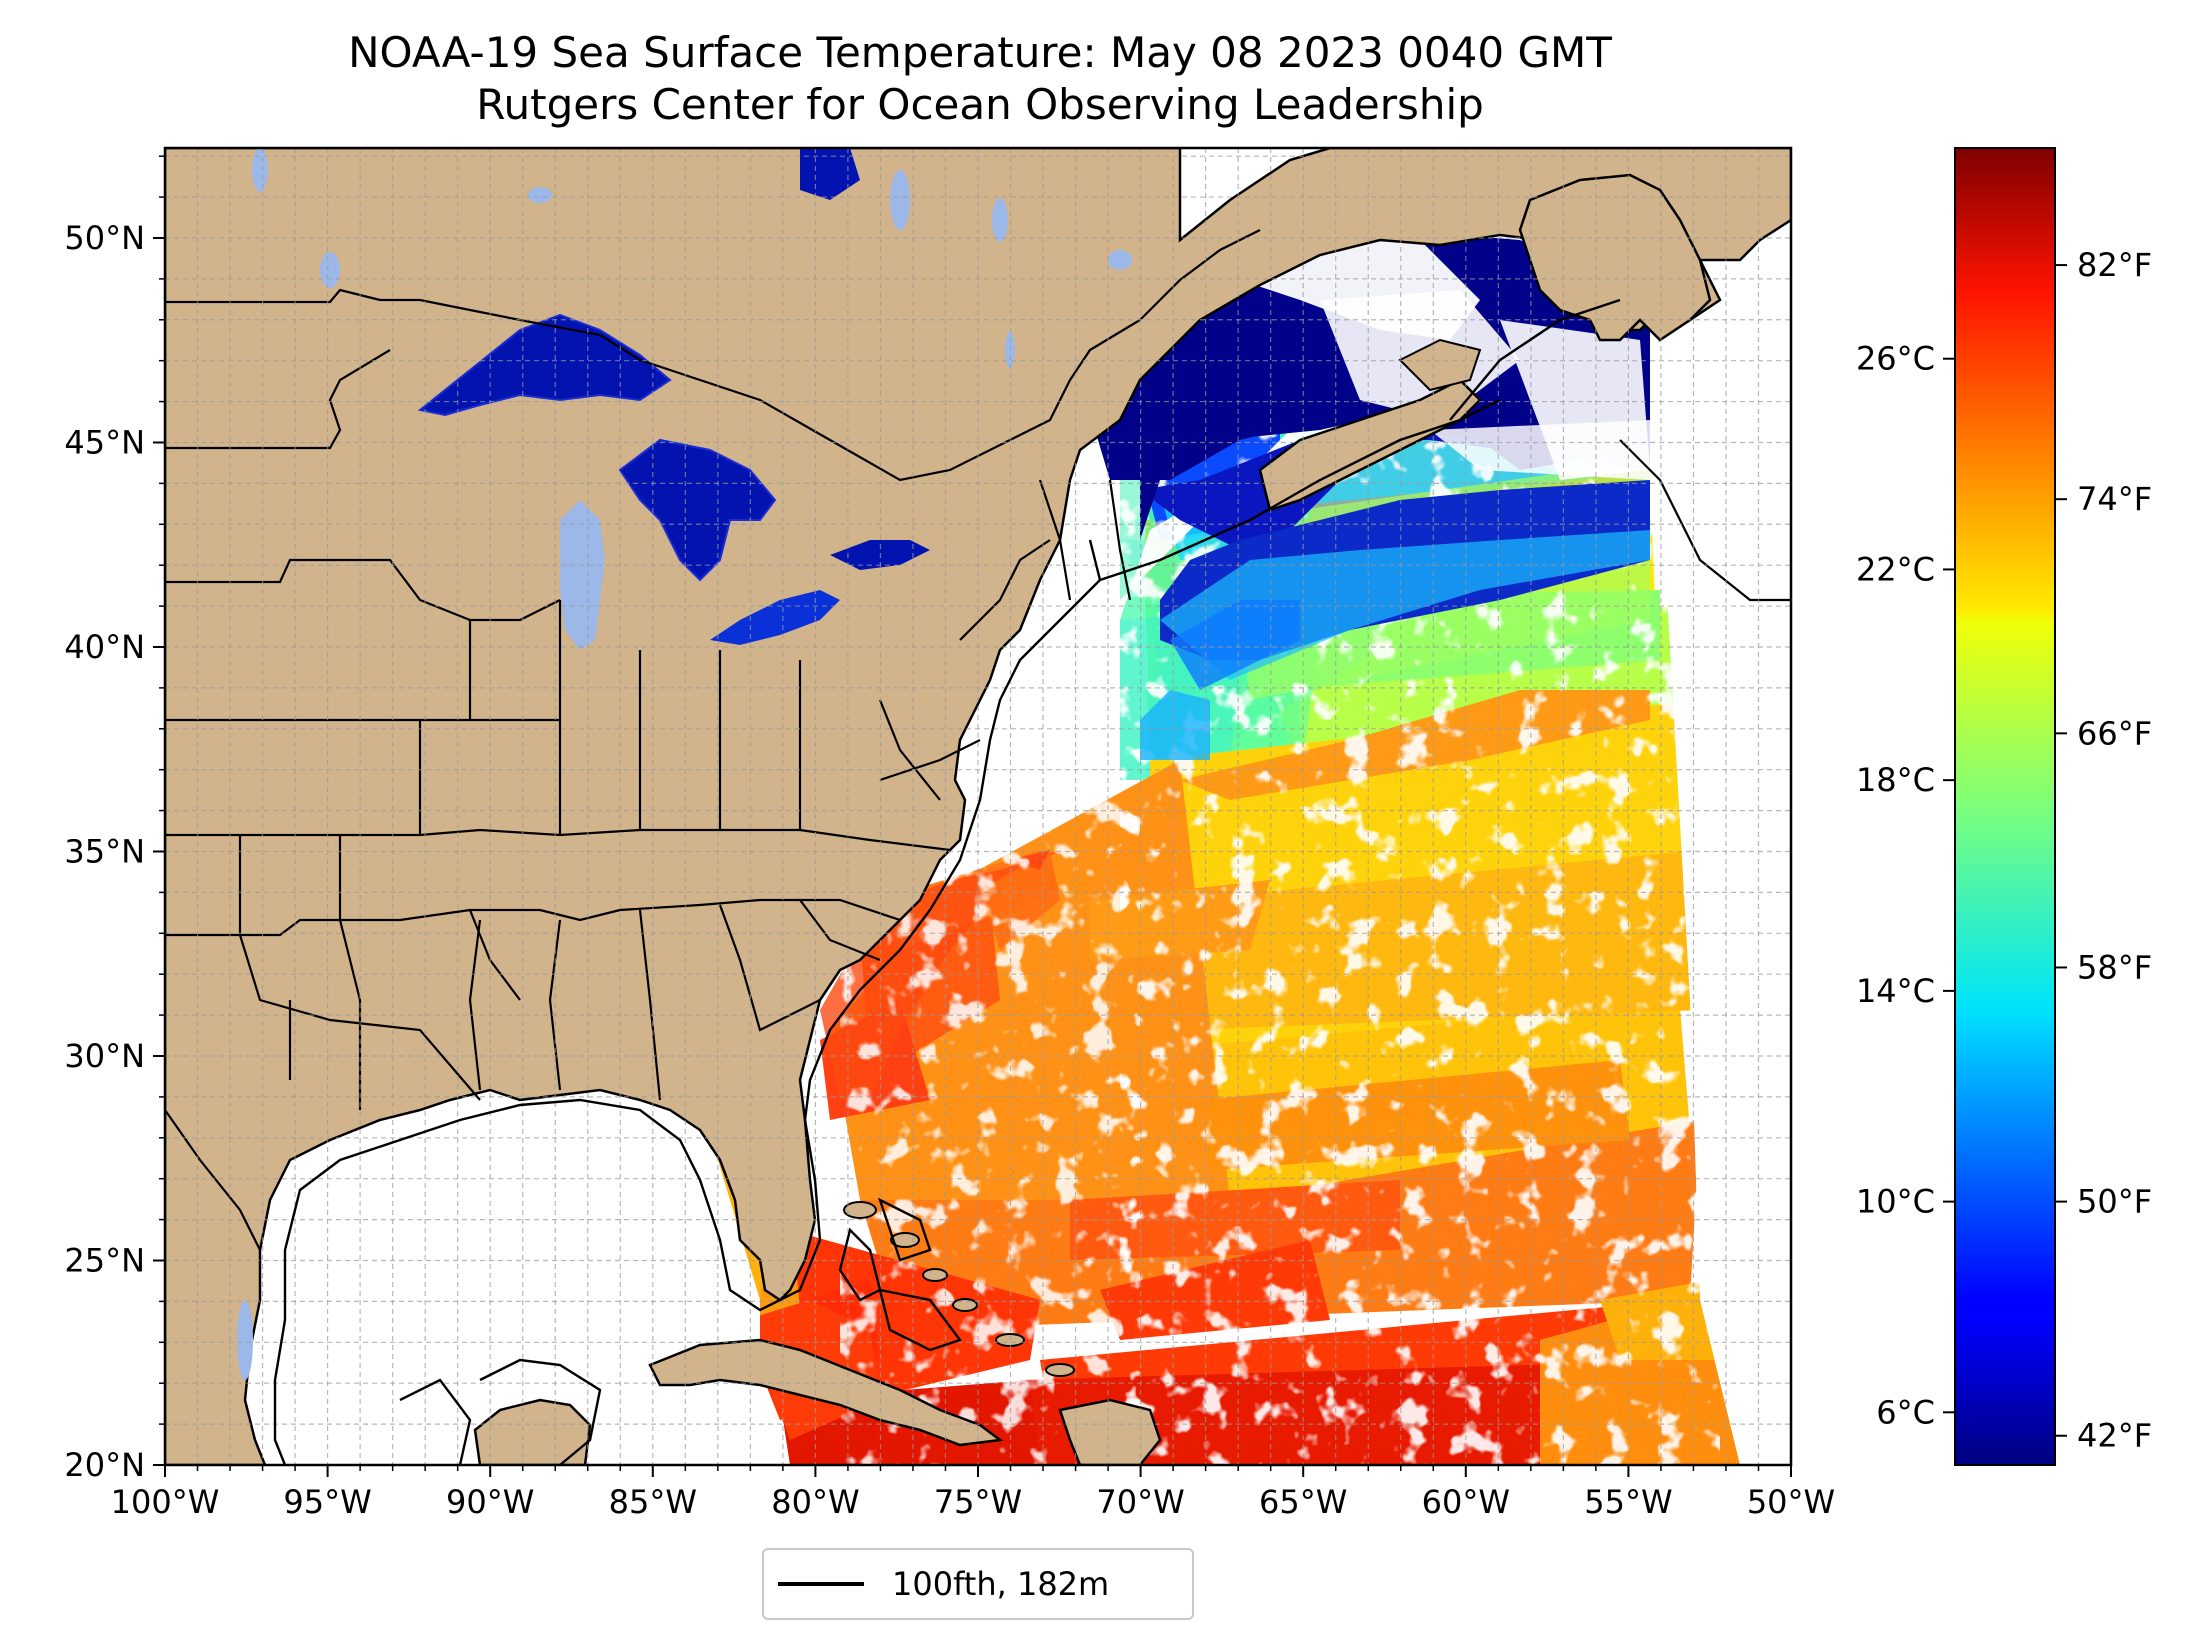 The image size is (2201, 1647). I want to click on lon-tick-label: 90°W, so click(490, 1502).